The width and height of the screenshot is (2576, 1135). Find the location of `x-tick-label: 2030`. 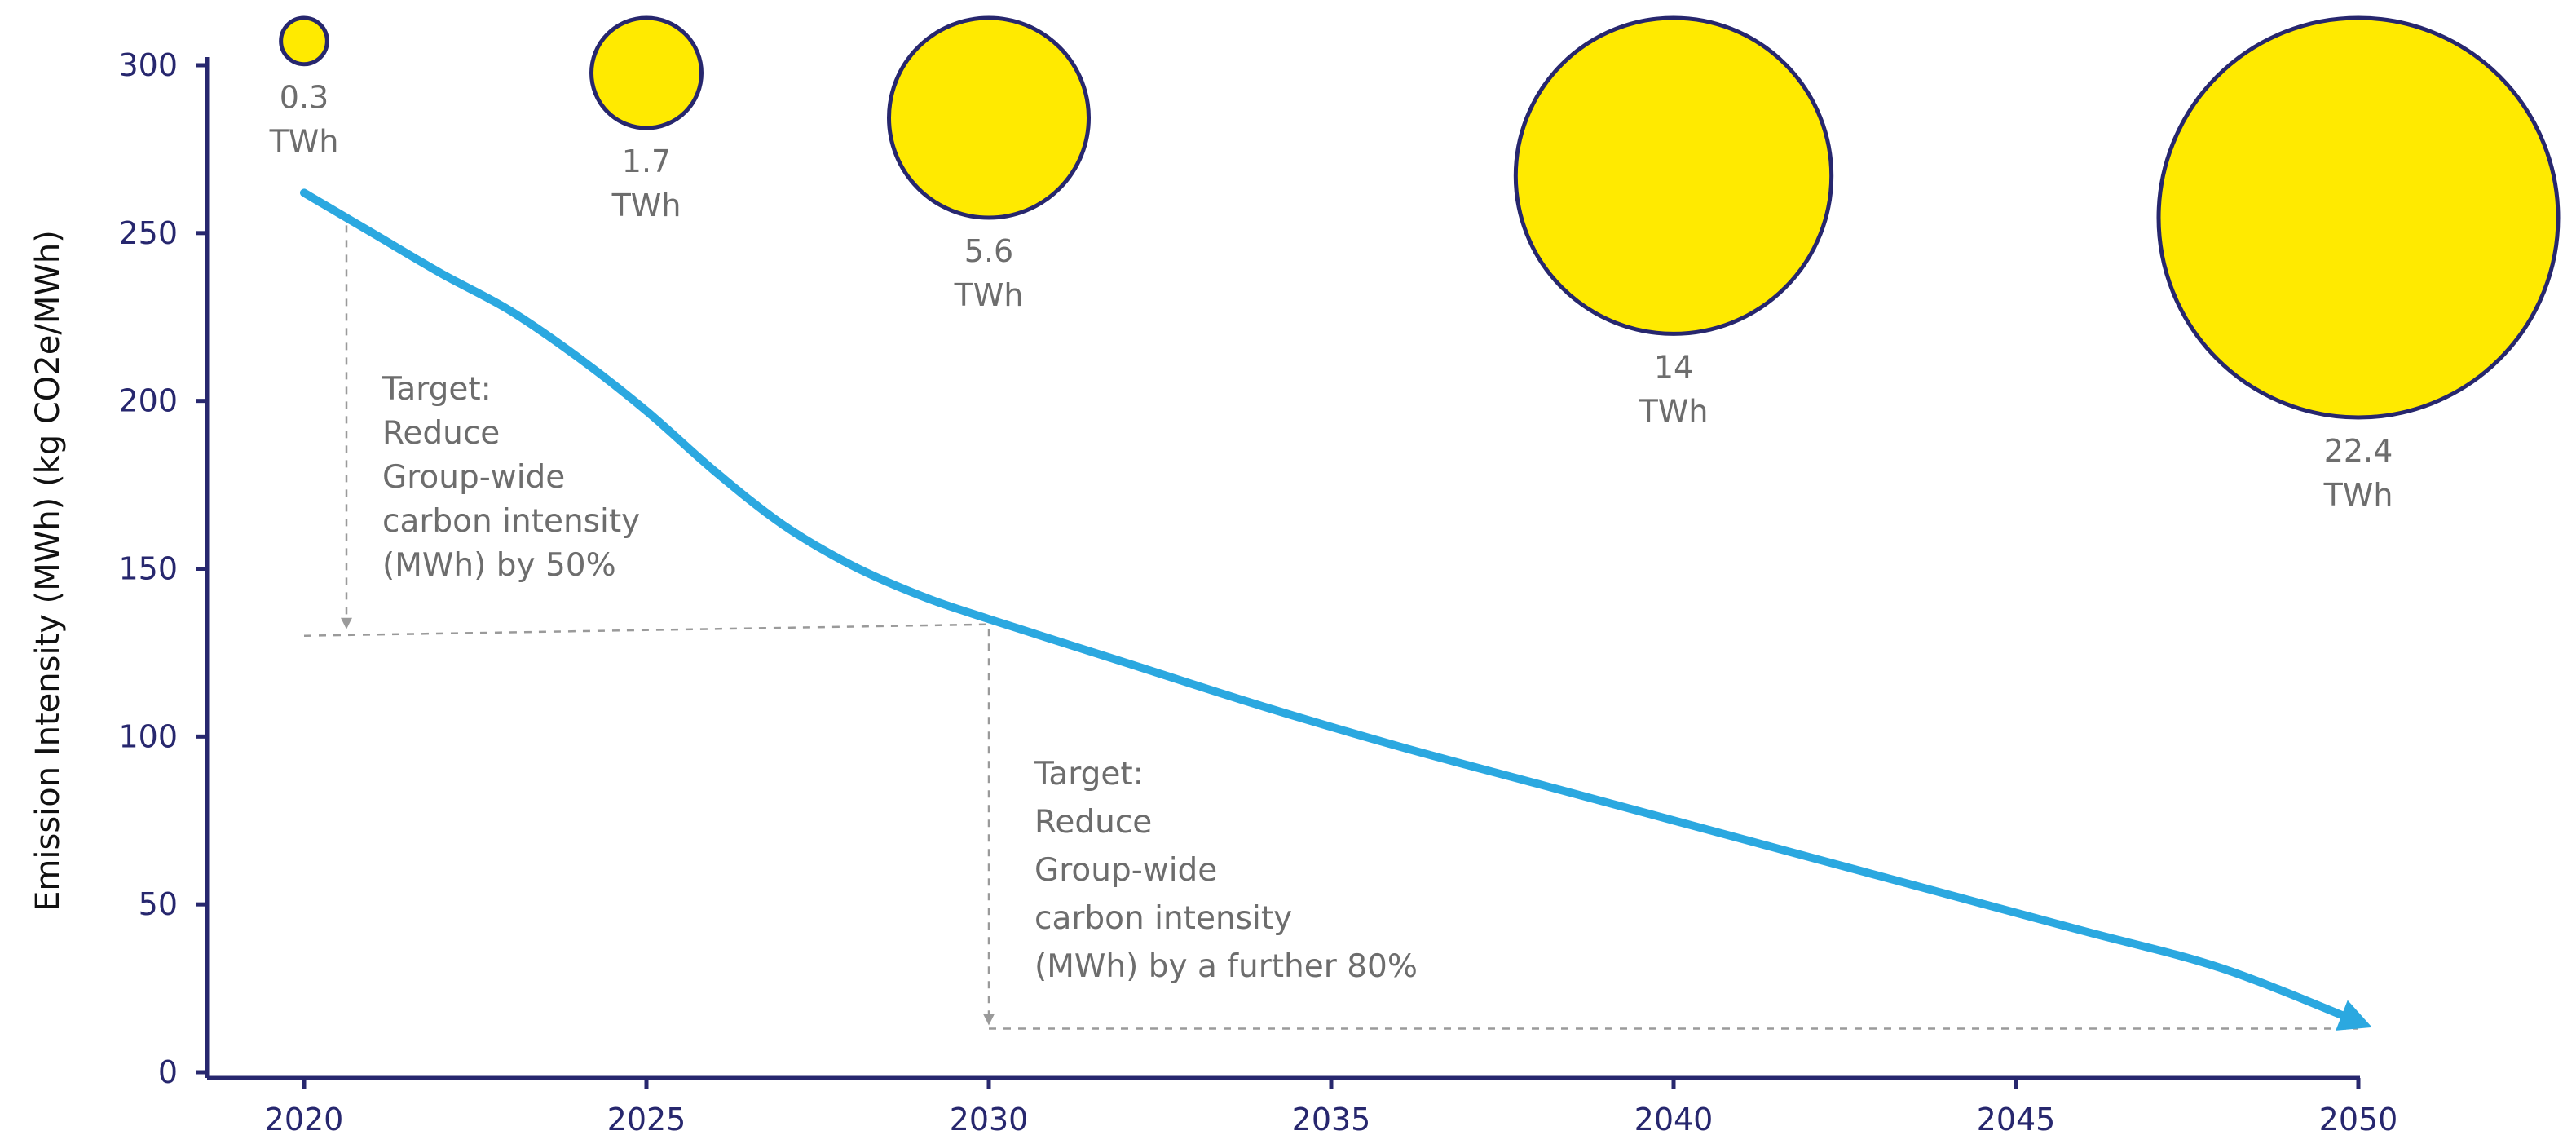

x-tick-label: 2030 is located at coordinates (989, 1118).